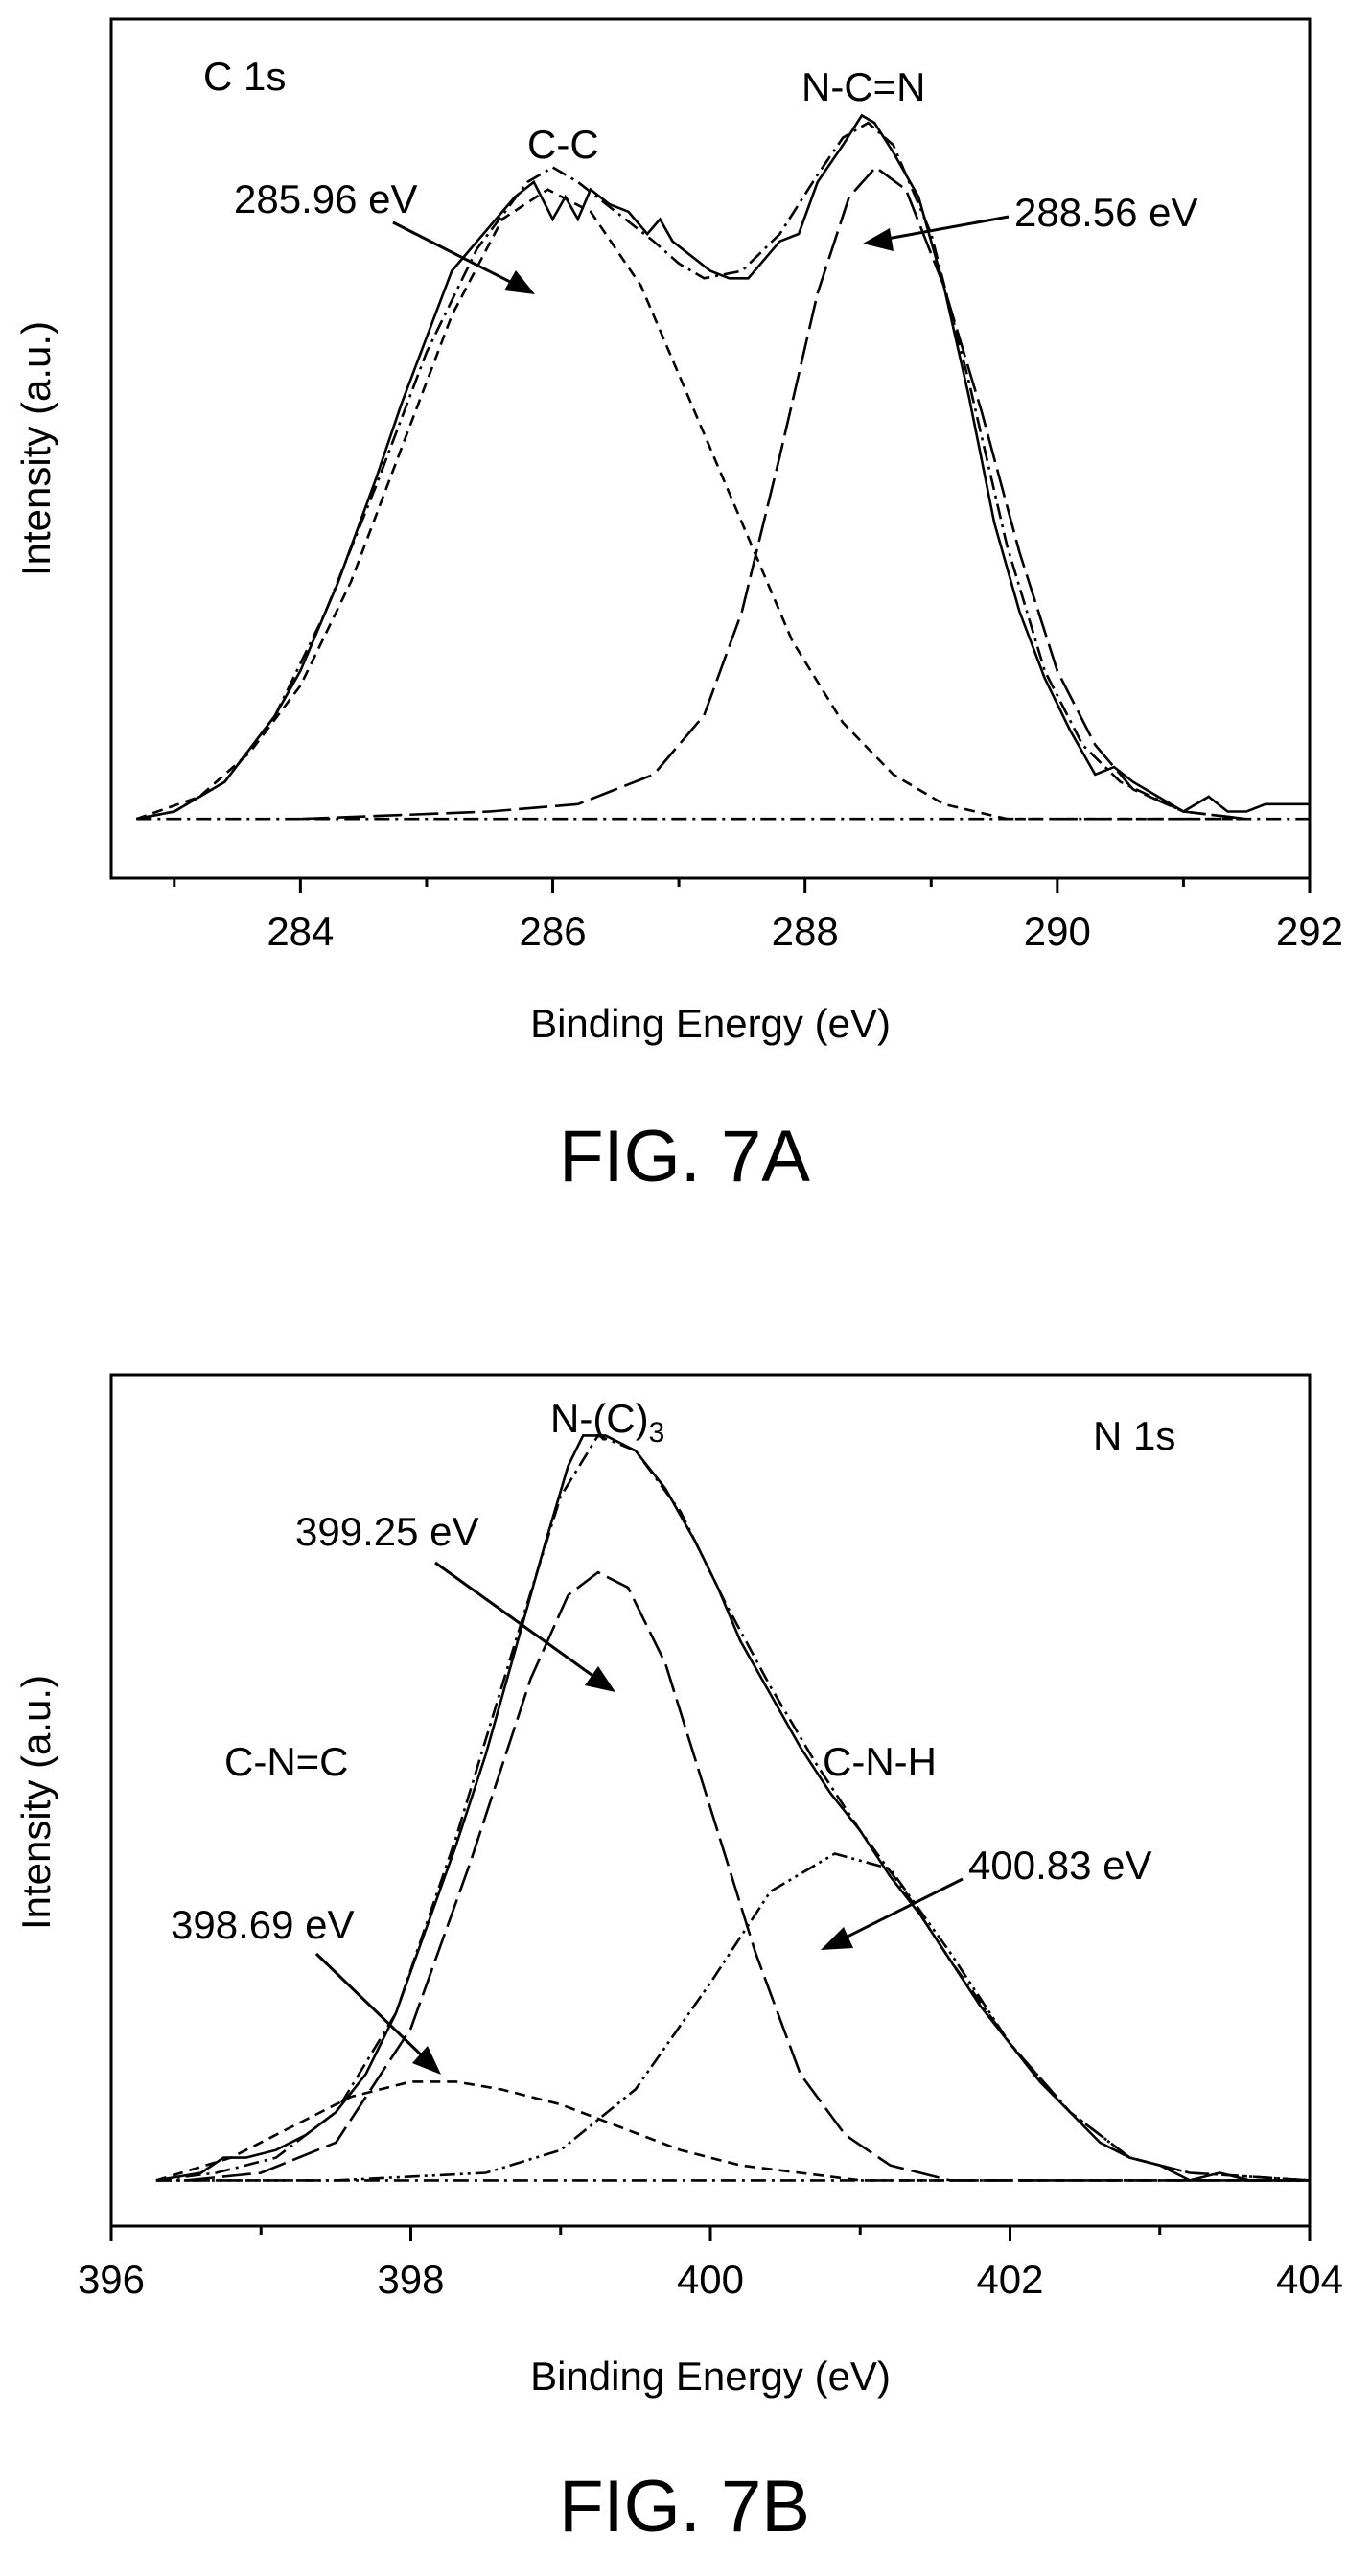 This screenshot has height=2576, width=1370. Describe the element at coordinates (879, 240) in the screenshot. I see `arrowhead-ncn` at that location.